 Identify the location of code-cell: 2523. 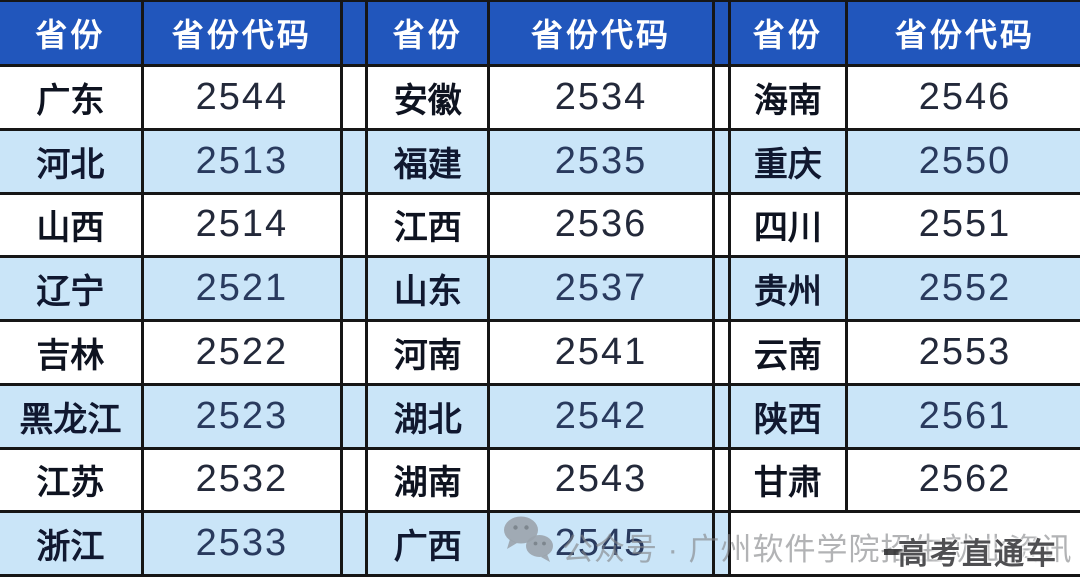
(242, 416).